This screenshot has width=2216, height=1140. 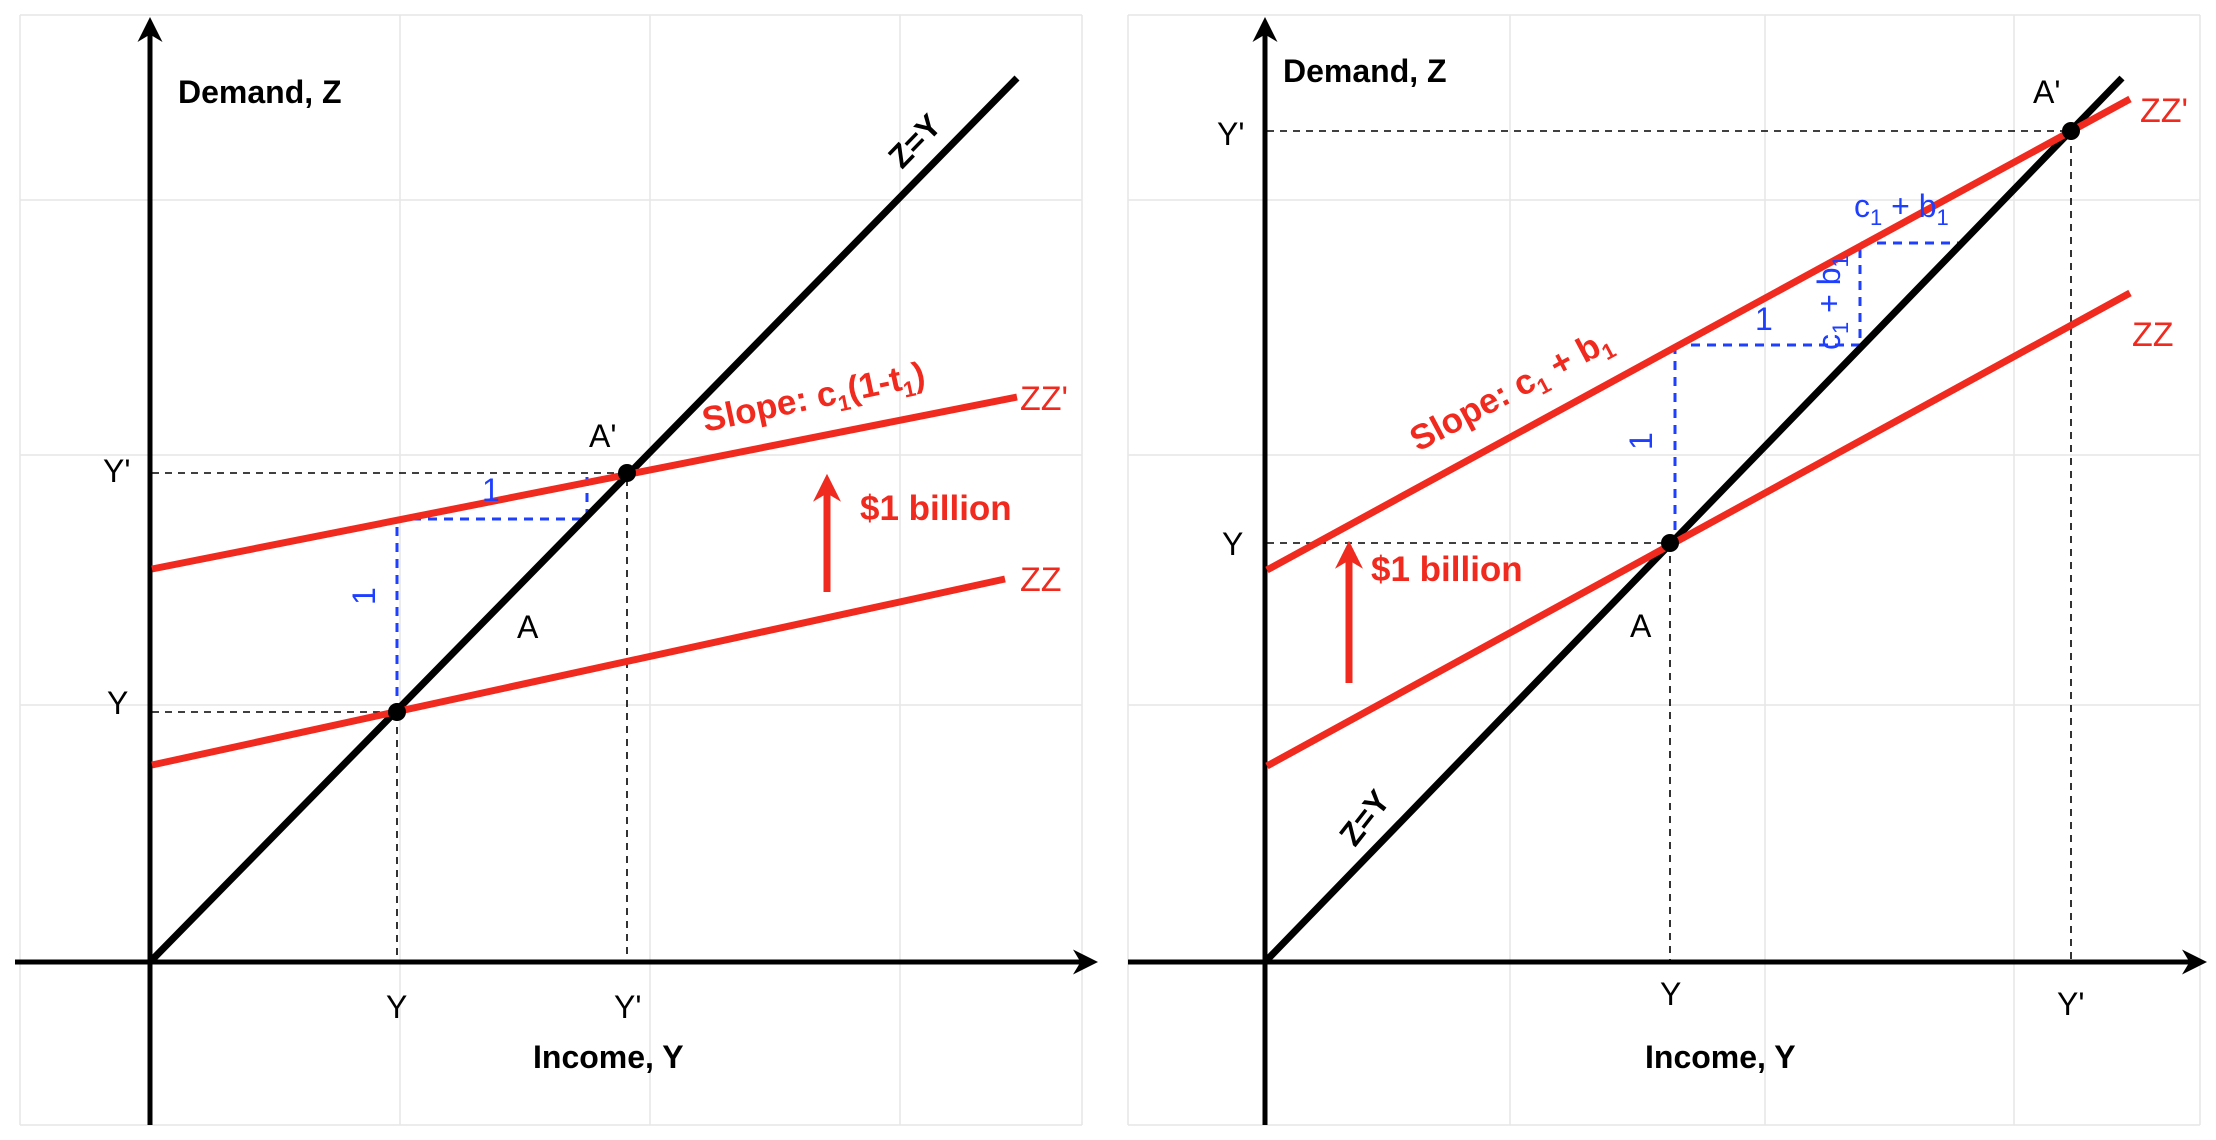 I want to click on left-step-triangle, so click(x=492, y=592).